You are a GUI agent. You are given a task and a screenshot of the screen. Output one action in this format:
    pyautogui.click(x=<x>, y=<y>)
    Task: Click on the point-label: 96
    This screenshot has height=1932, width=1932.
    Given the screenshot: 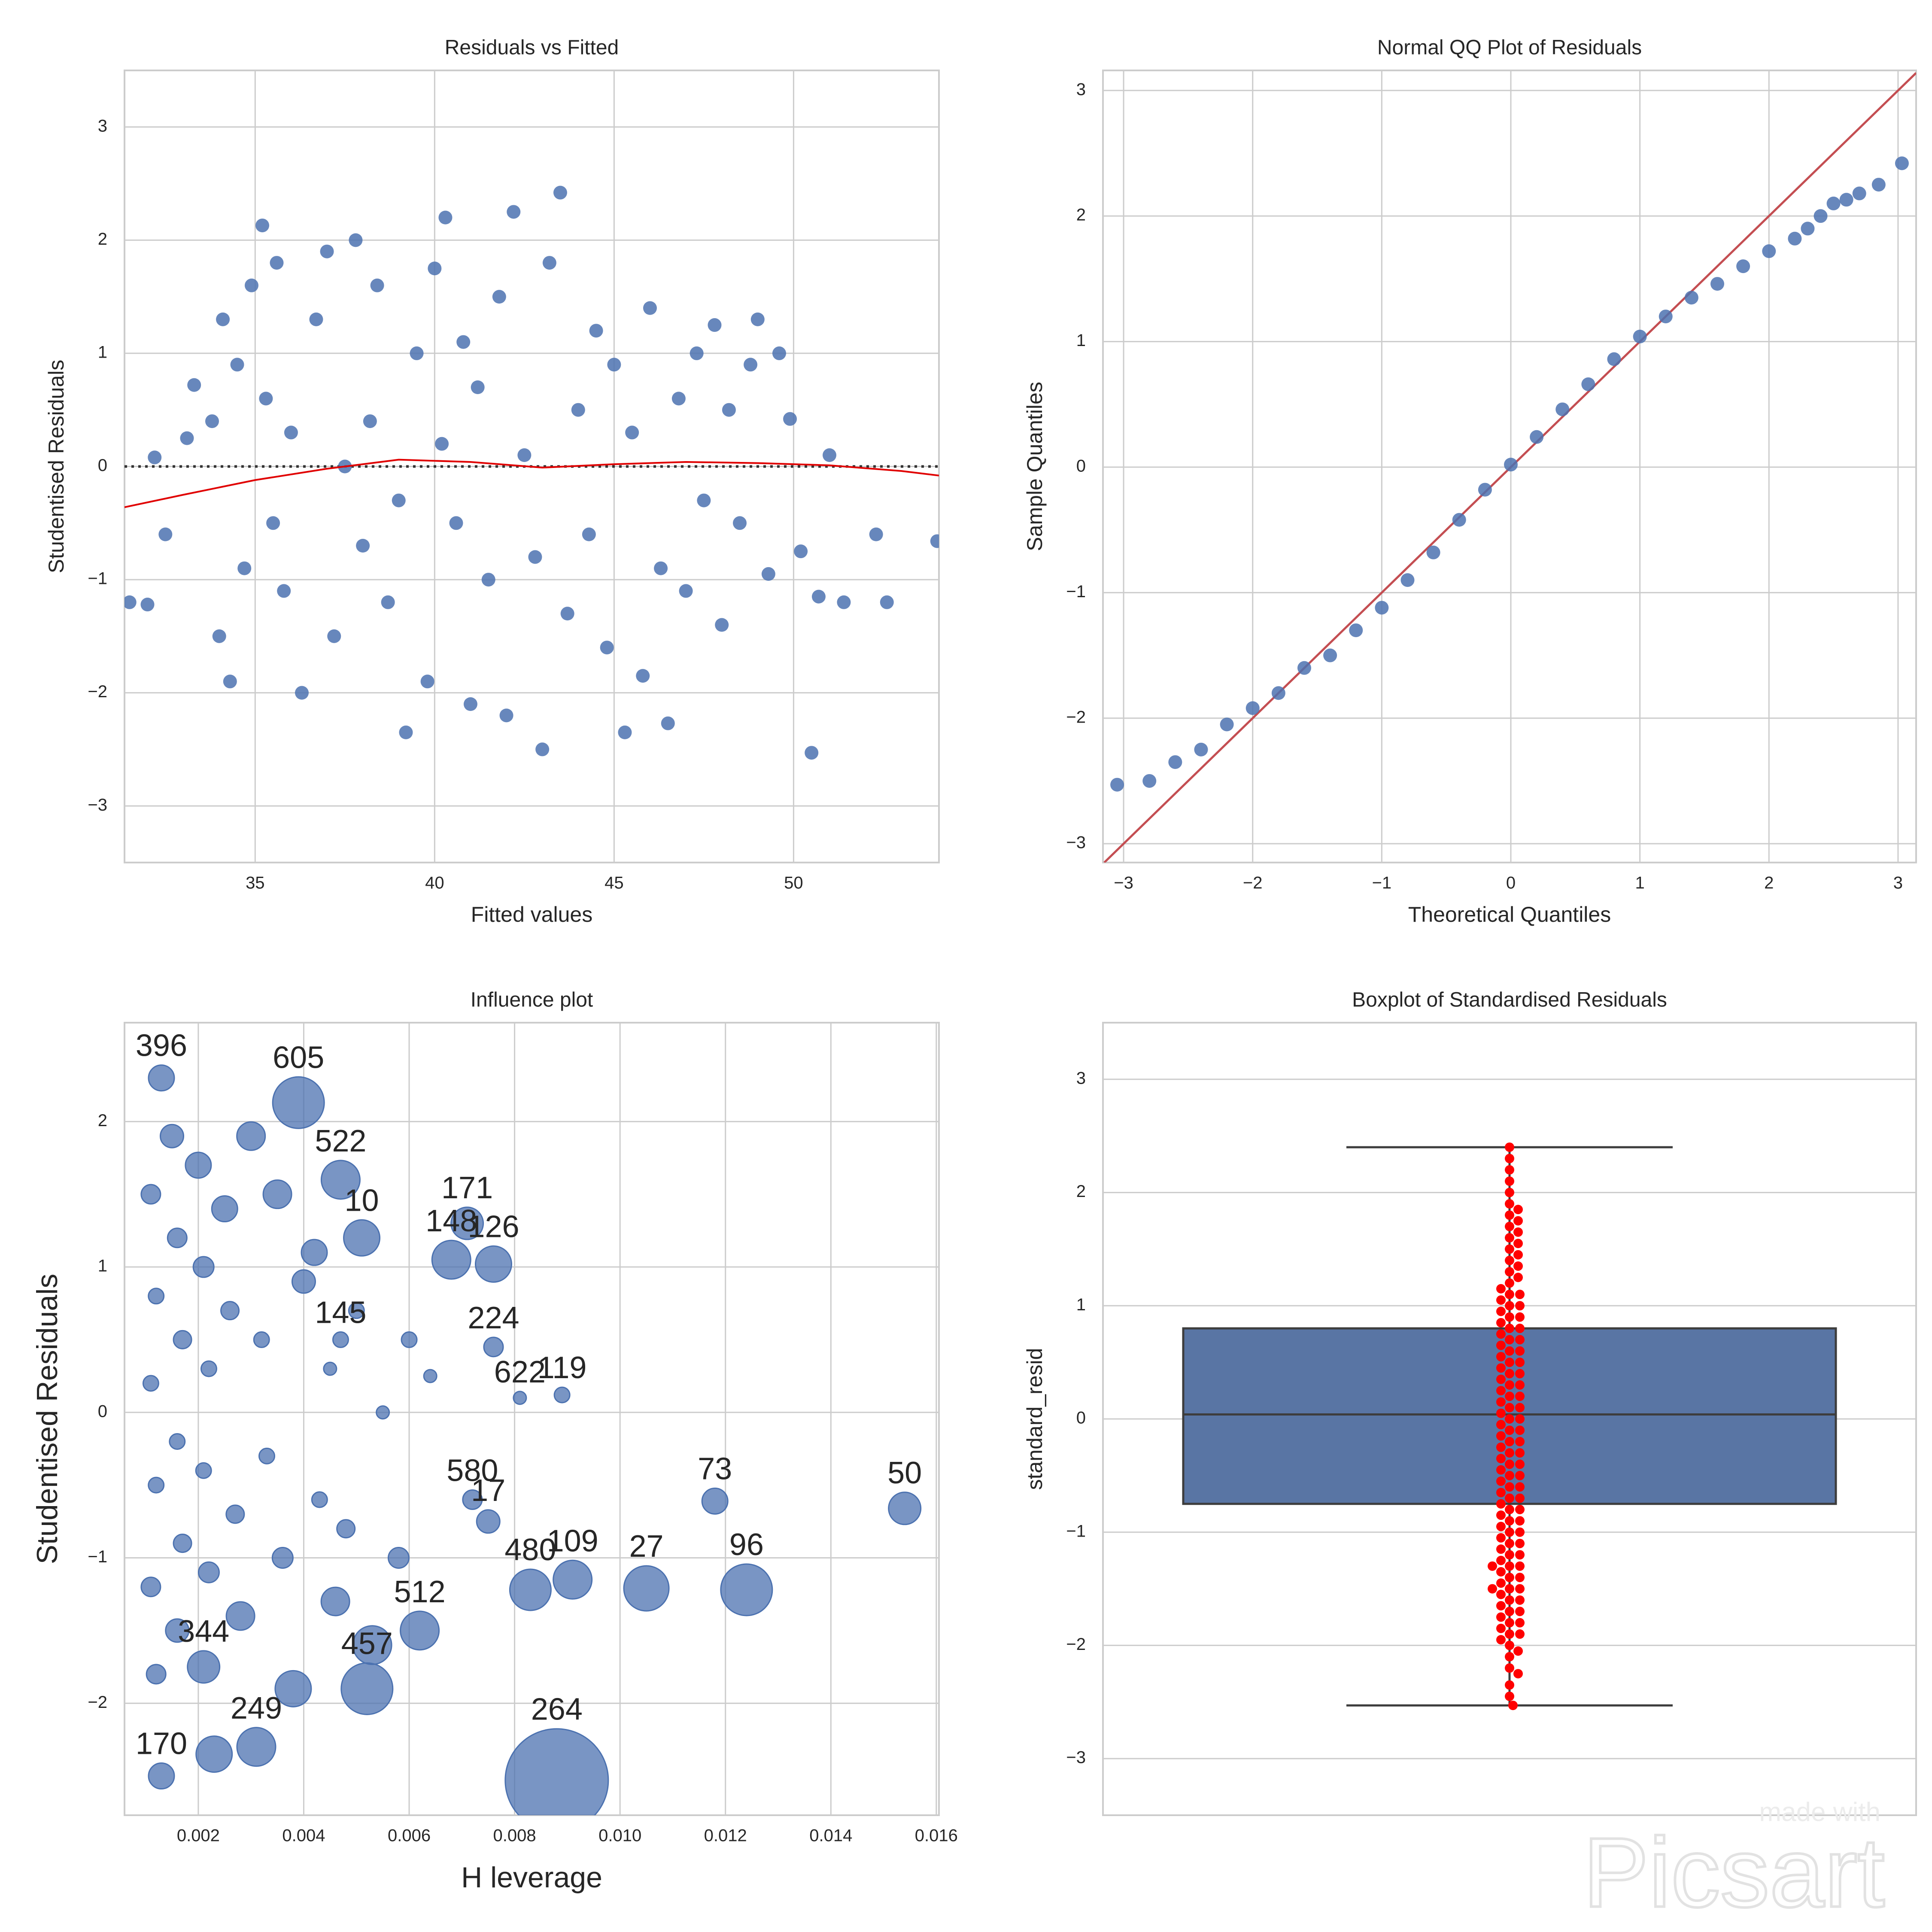 What is the action you would take?
    pyautogui.click(x=746, y=1545)
    